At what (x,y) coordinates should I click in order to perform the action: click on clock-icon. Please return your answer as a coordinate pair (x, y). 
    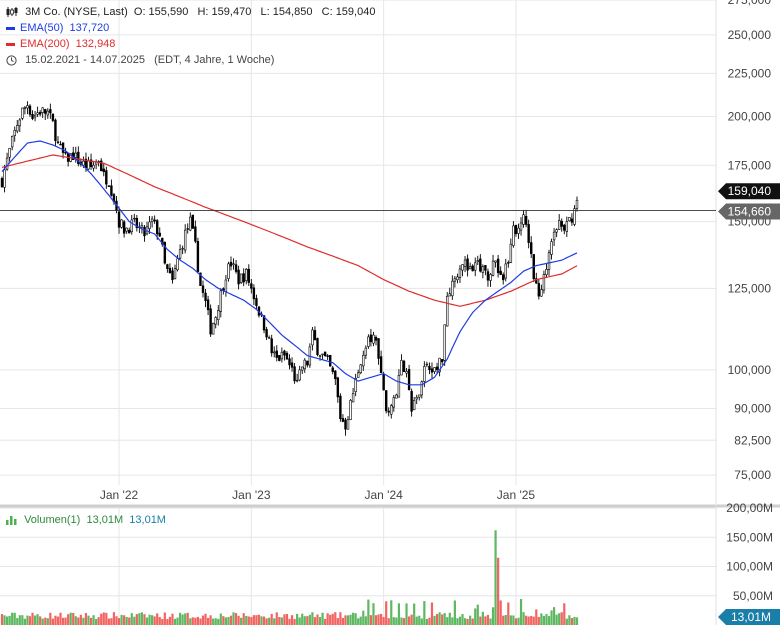
    Looking at the image, I should click on (15, 60).